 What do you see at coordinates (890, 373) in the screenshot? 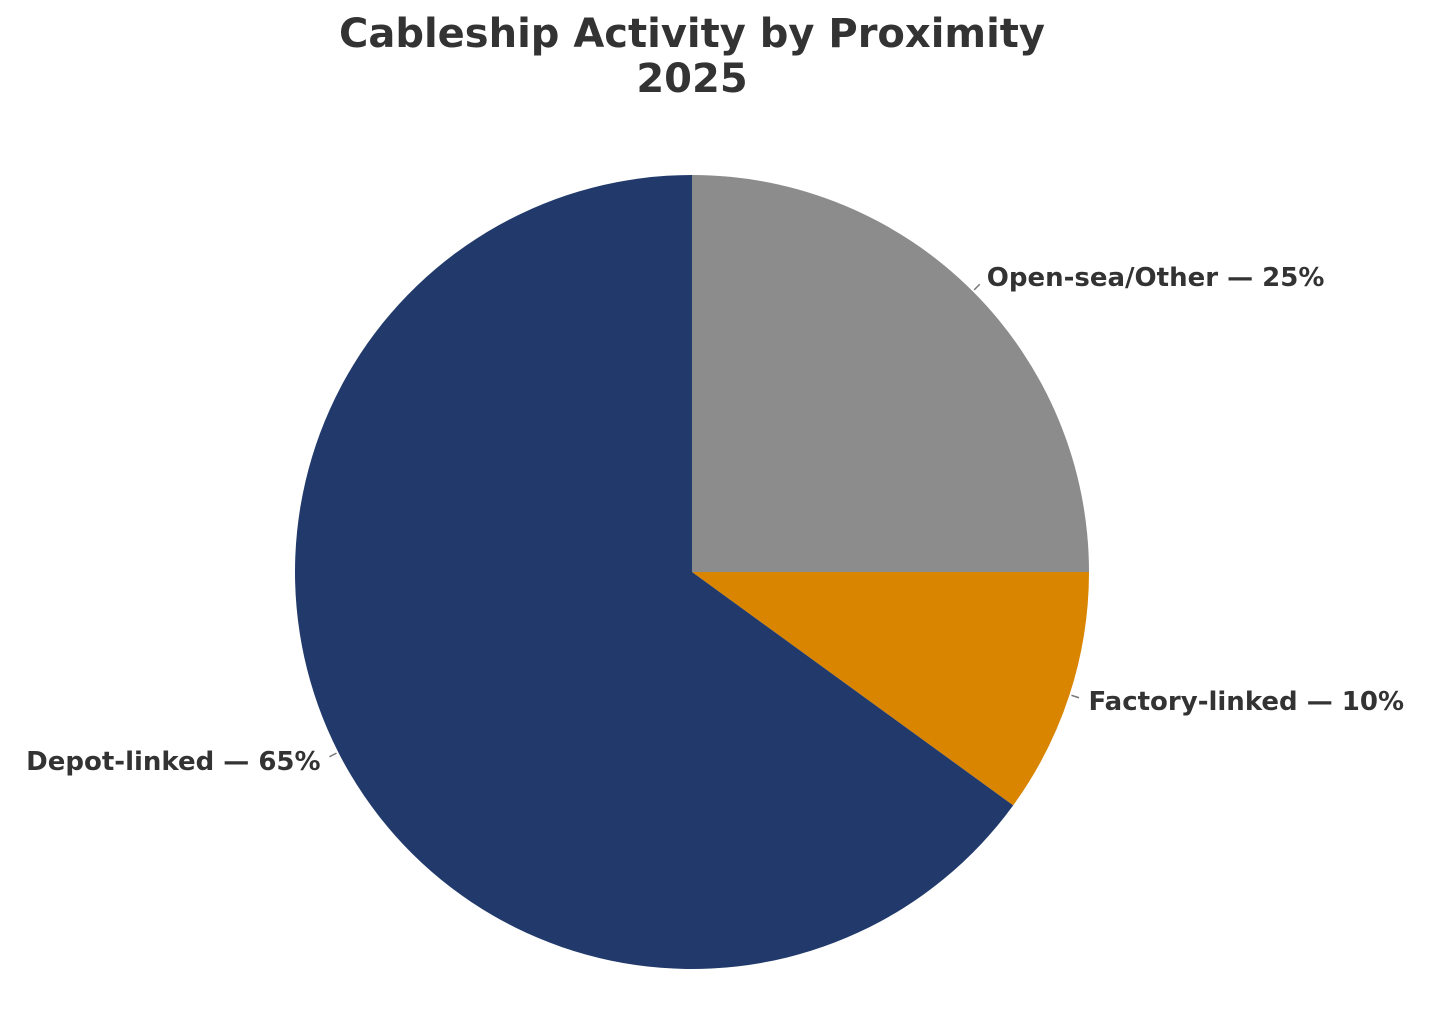
I see `pie-slice-open-sea-other` at bounding box center [890, 373].